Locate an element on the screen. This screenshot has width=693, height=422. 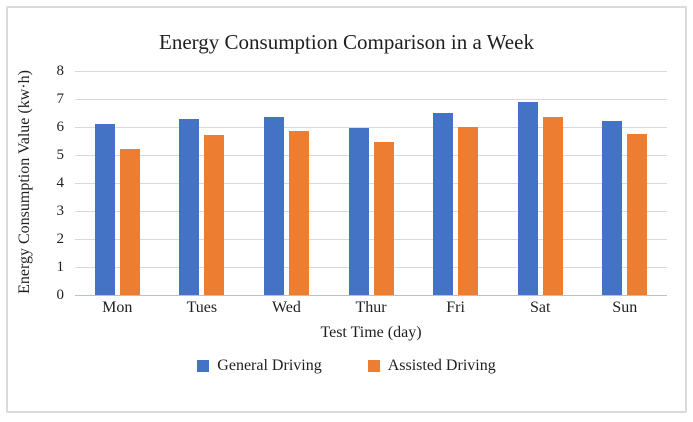
bar-assisted-driving-thur is located at coordinates (383, 218).